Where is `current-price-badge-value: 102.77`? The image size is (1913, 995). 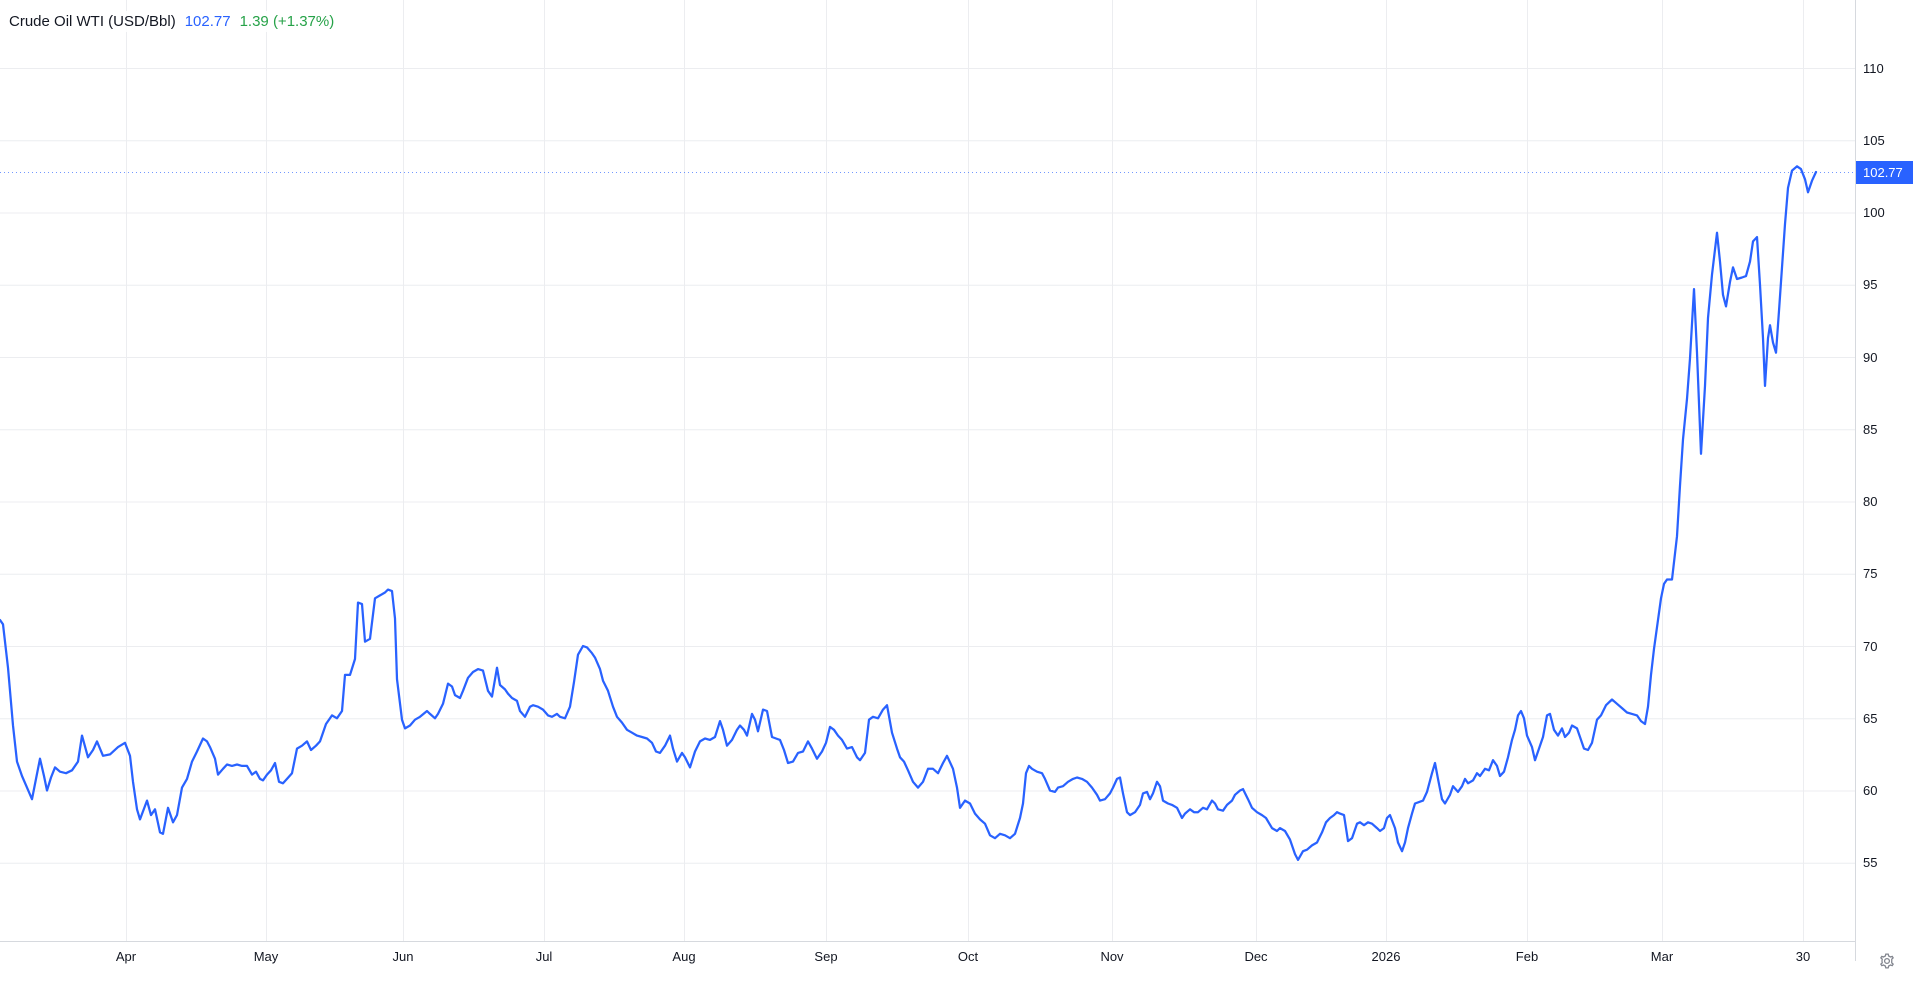
current-price-badge-value: 102.77 is located at coordinates (1883, 172).